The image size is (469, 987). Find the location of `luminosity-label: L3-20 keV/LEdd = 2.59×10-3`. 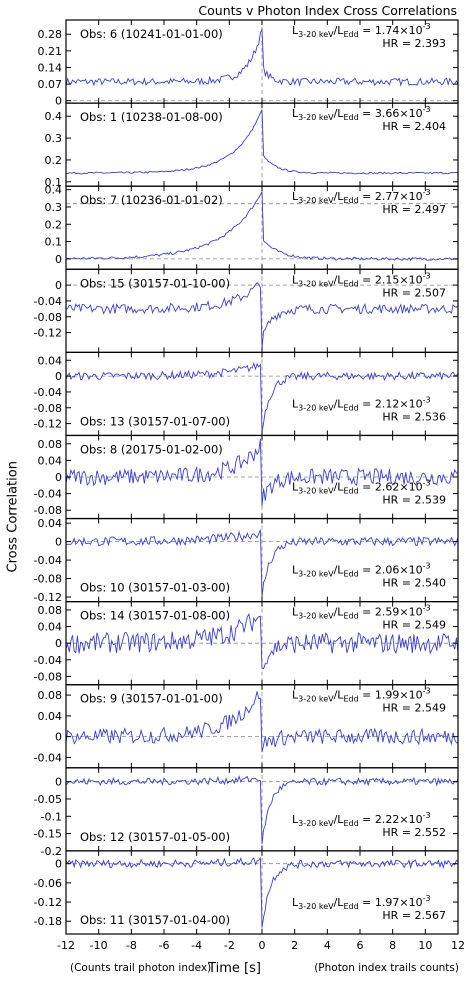

luminosity-label: L3-20 keV/LEdd = 2.59×10-3 is located at coordinates (361, 612).